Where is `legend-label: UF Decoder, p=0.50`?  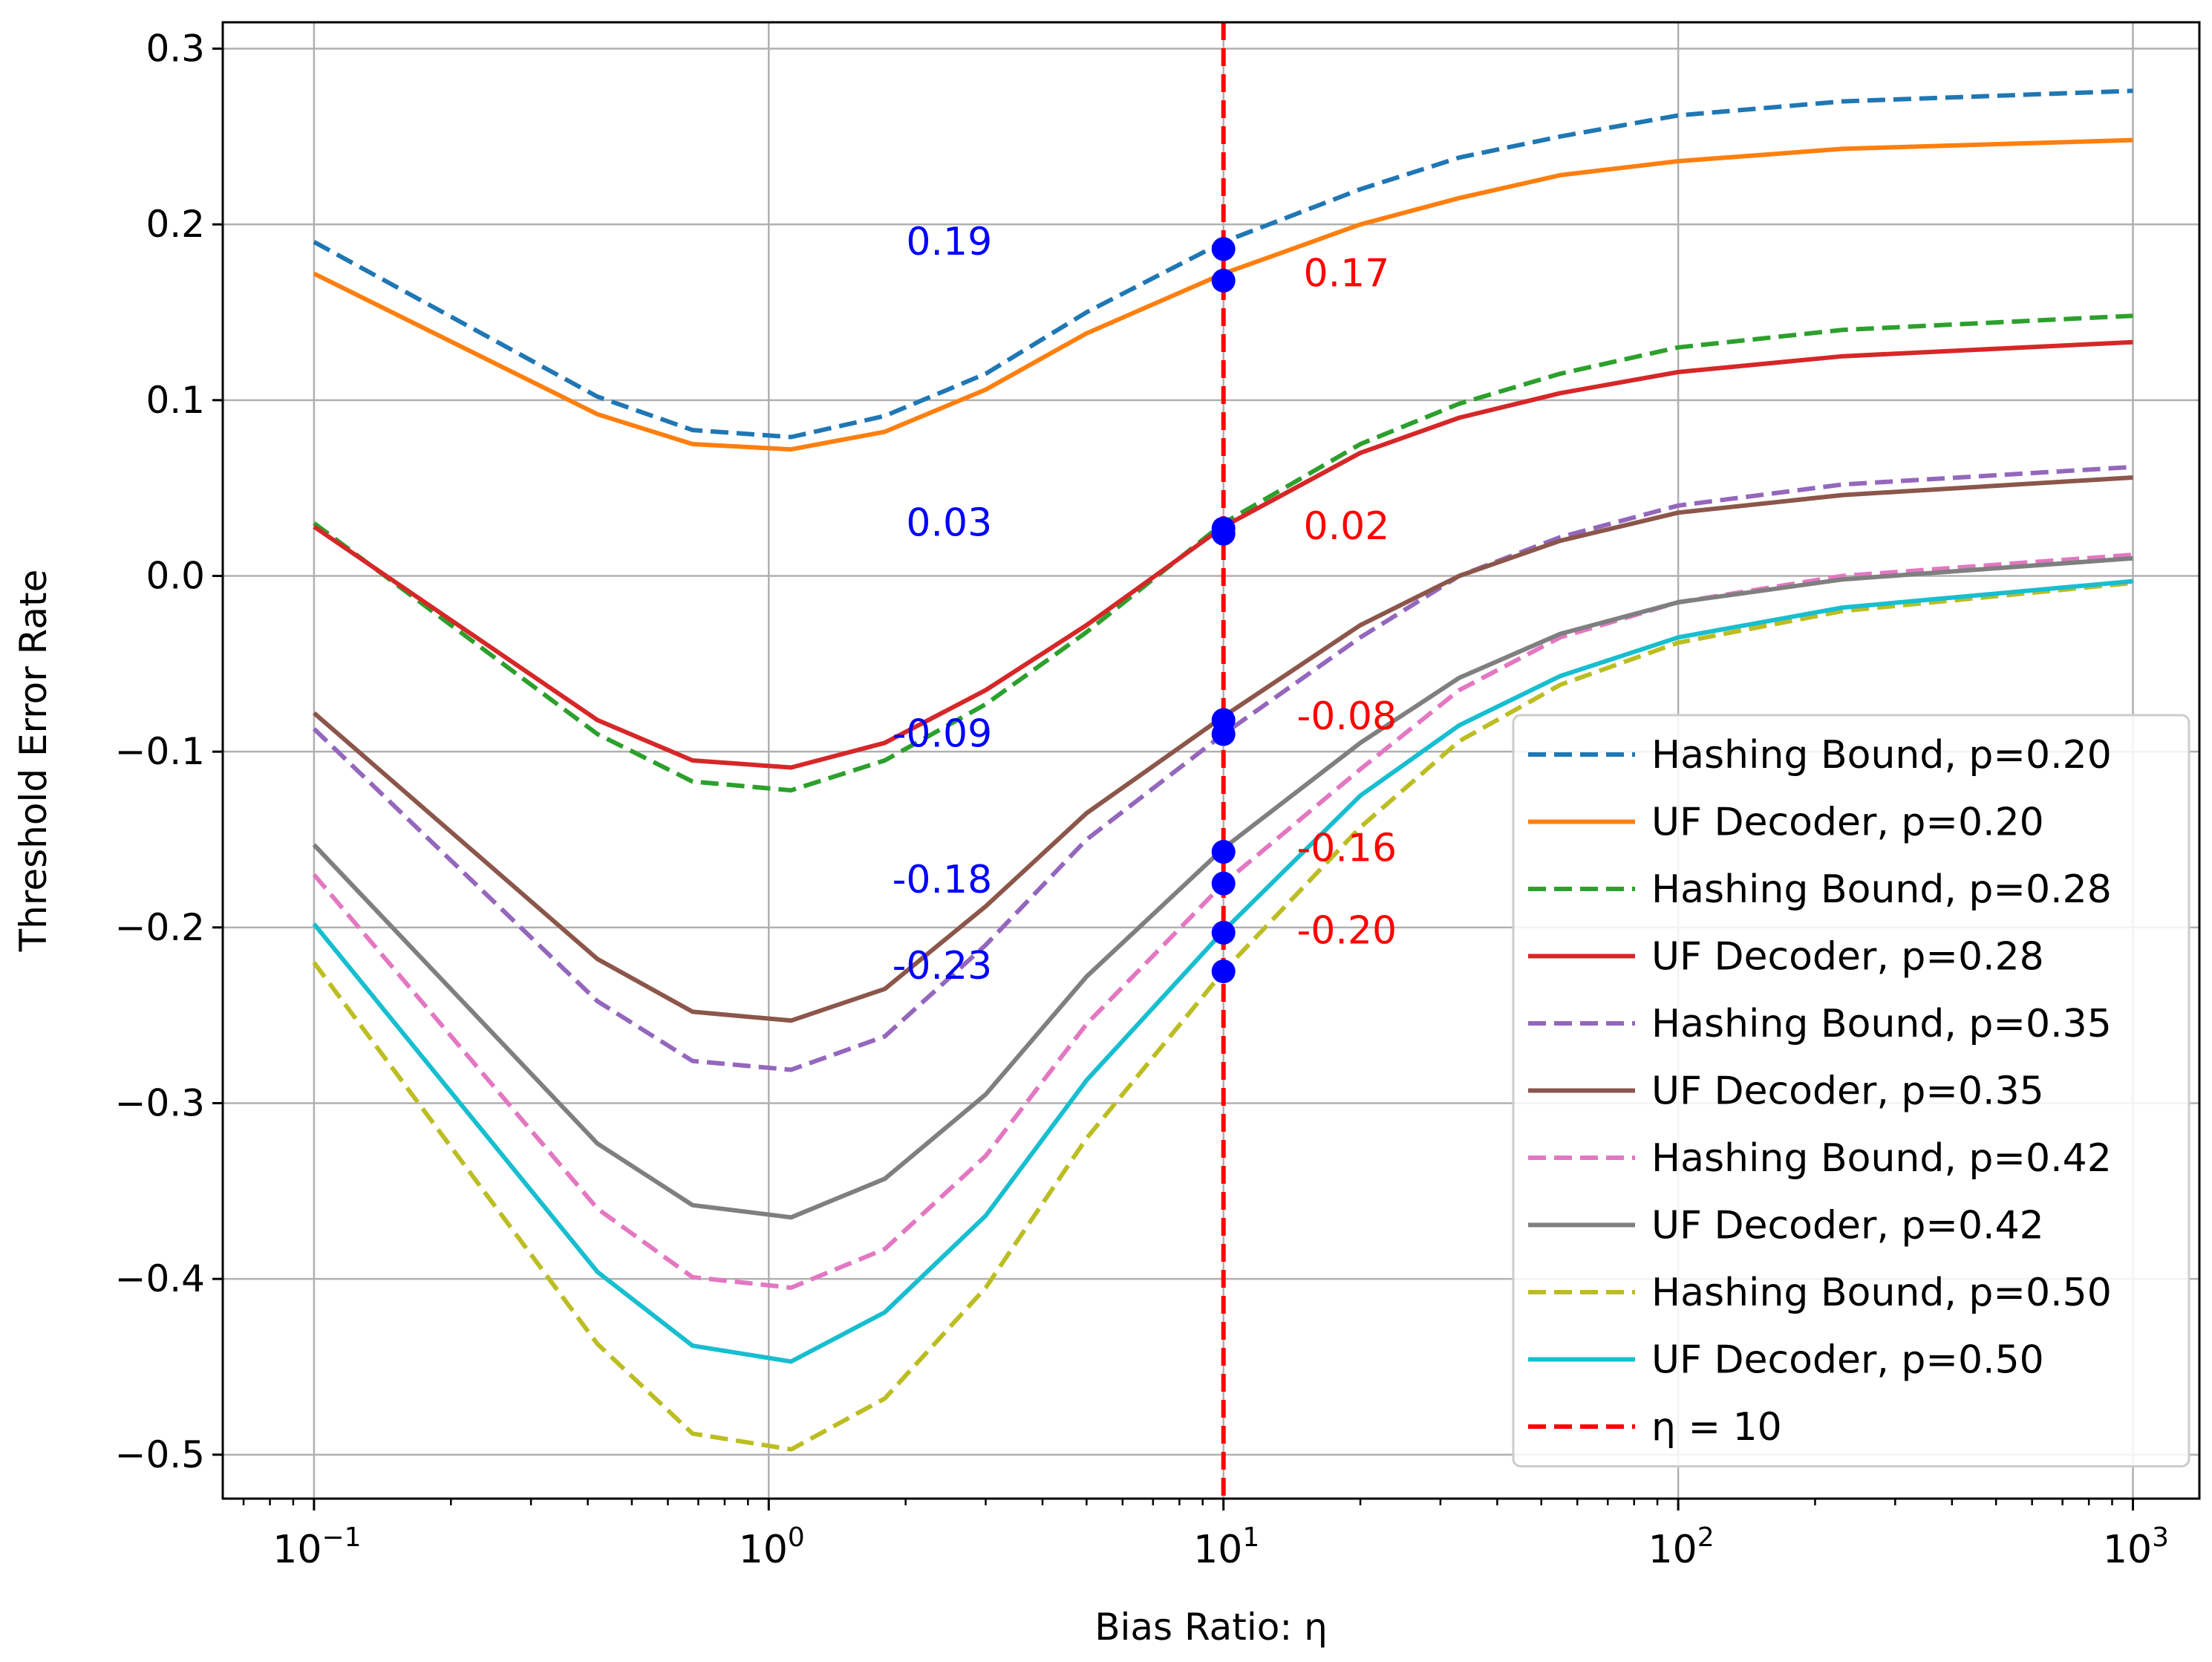 legend-label: UF Decoder, p=0.50 is located at coordinates (1847, 1361).